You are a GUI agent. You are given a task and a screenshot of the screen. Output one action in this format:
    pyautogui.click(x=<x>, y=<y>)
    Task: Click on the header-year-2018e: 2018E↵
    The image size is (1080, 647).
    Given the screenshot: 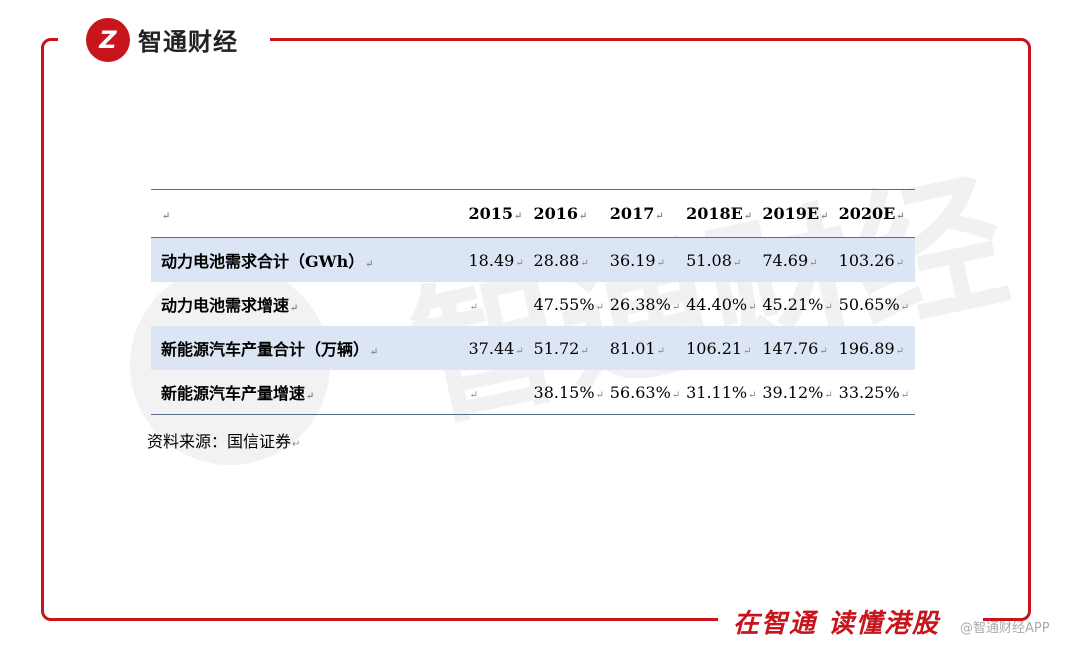 What is the action you would take?
    pyautogui.click(x=719, y=213)
    